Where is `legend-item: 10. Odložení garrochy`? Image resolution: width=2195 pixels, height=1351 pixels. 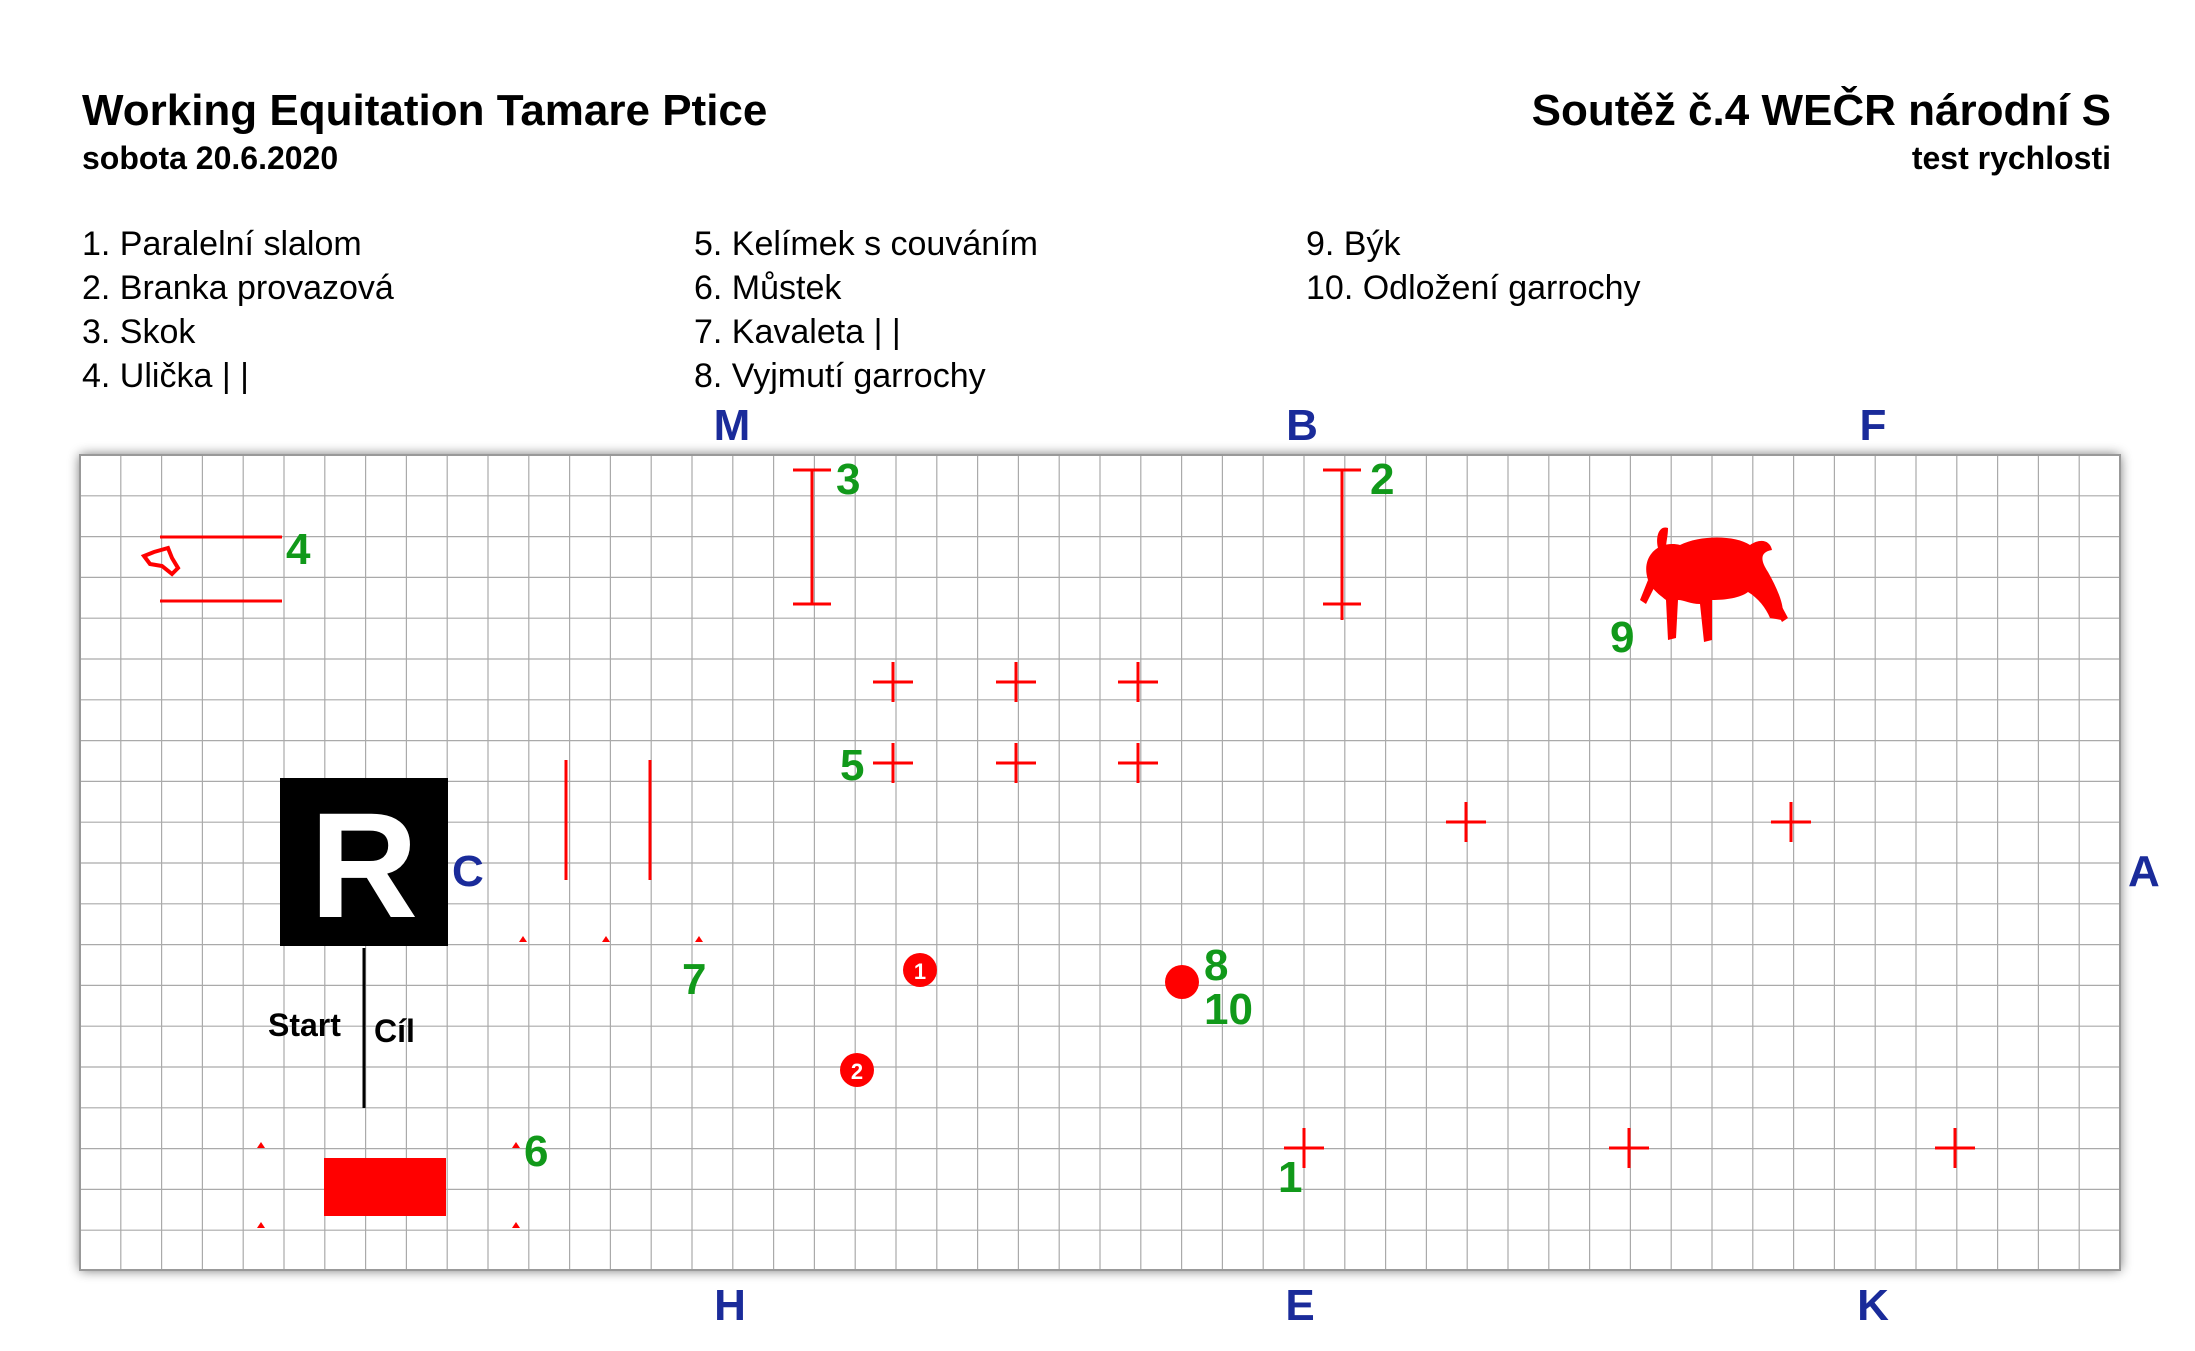 legend-item: 10. Odložení garrochy is located at coordinates (1473, 288).